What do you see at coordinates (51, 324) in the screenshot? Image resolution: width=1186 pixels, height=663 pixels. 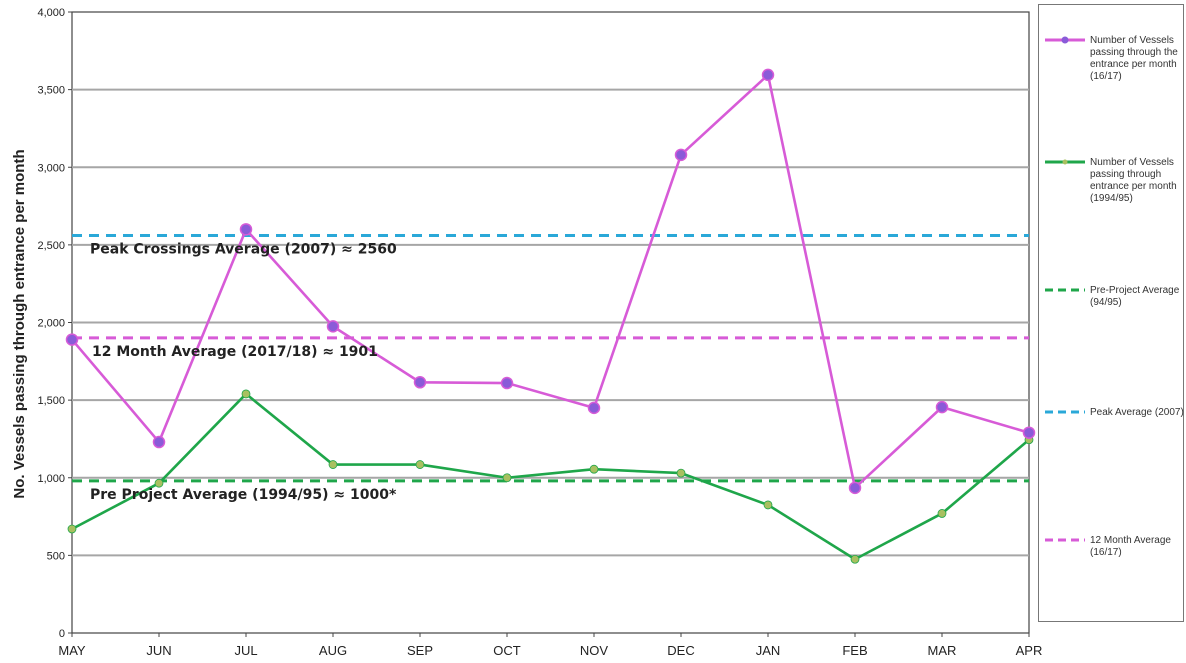 I see `y-tick-label: 2,000` at bounding box center [51, 324].